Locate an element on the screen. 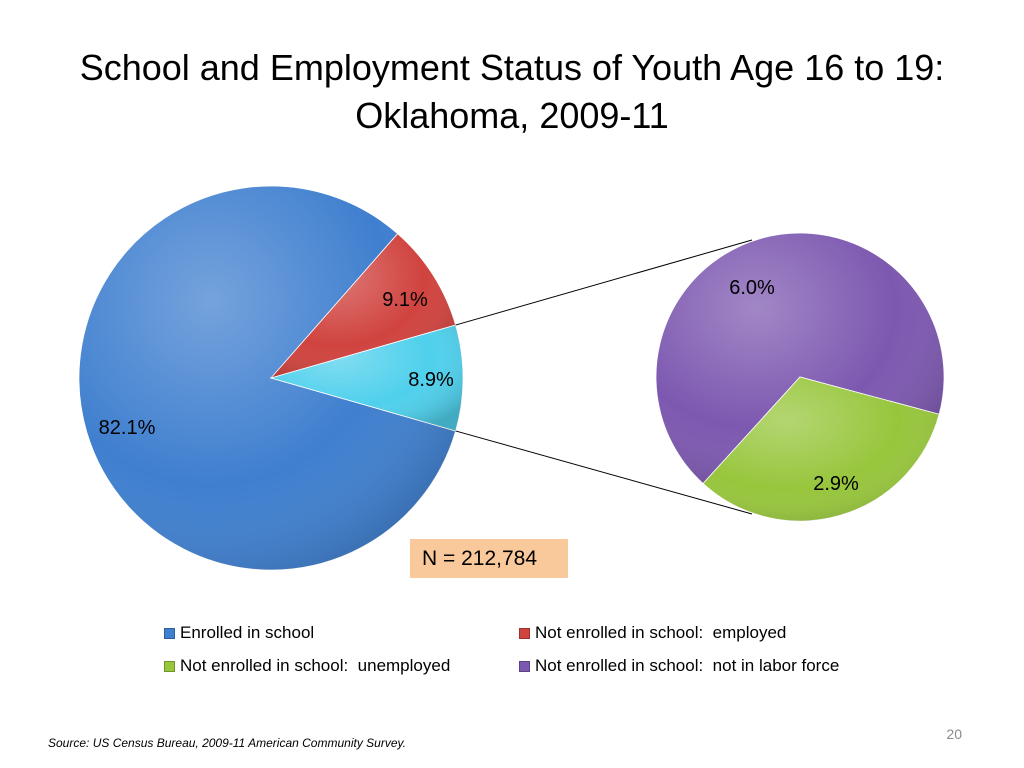  legend-label: Not enrolled in school: employed is located at coordinates (661, 632).